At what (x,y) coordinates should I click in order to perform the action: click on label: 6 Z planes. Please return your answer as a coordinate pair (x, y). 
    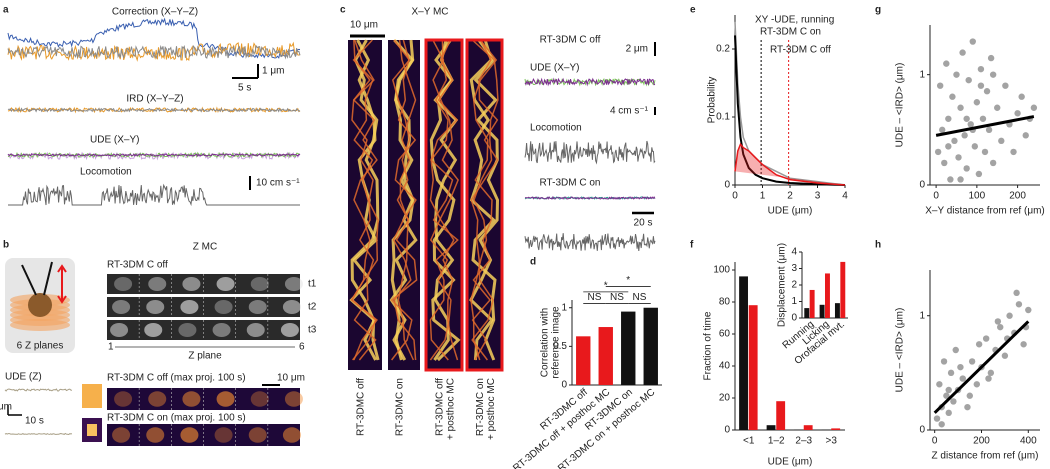
    Looking at the image, I should click on (40, 346).